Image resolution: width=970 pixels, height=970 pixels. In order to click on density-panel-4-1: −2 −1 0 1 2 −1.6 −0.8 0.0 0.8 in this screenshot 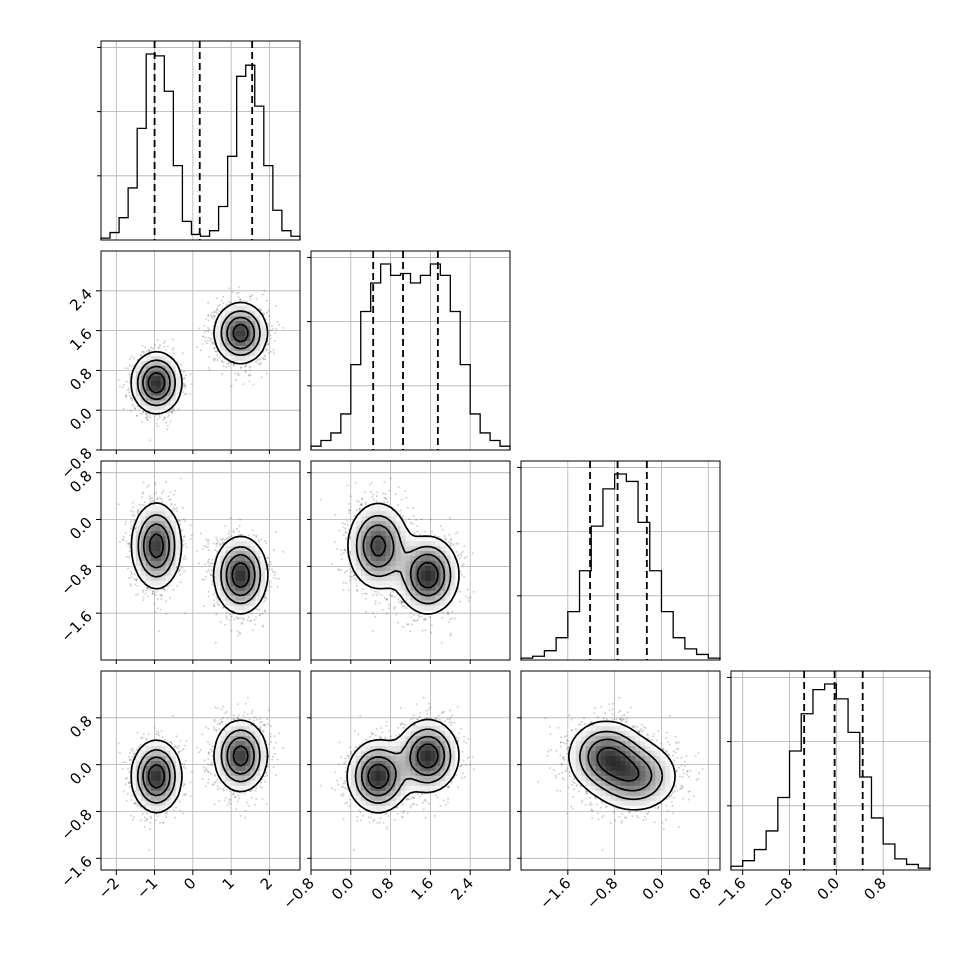, I will do `click(179, 786)`.